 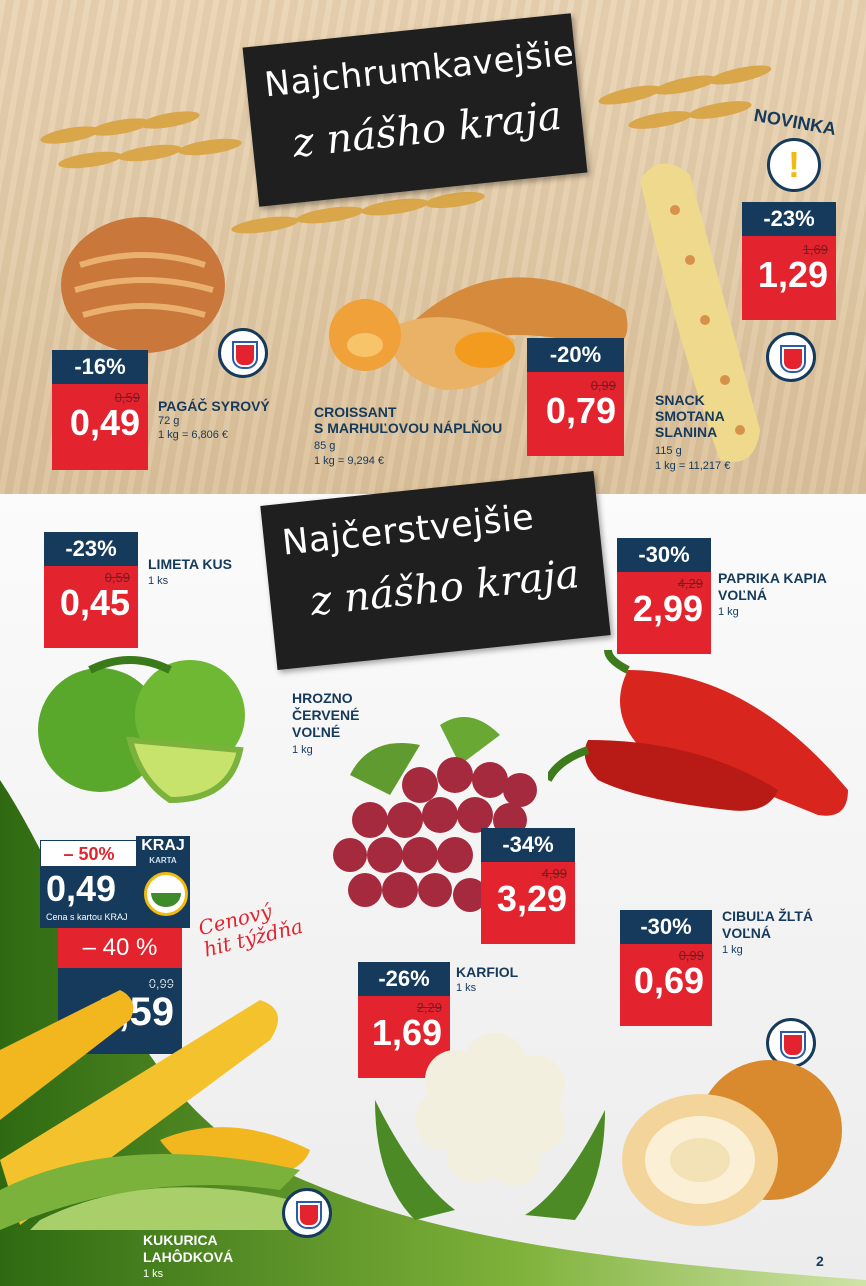 I want to click on unit-price: 1 kg = 6,806 €, so click(x=193, y=435).